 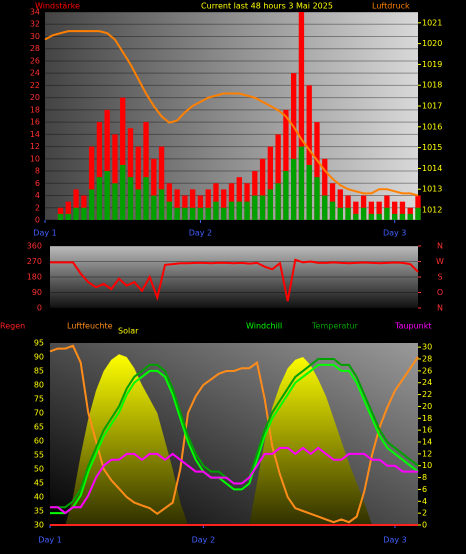 What do you see at coordinates (35, 36) in the screenshot?
I see `y-tick-label: 30` at bounding box center [35, 36].